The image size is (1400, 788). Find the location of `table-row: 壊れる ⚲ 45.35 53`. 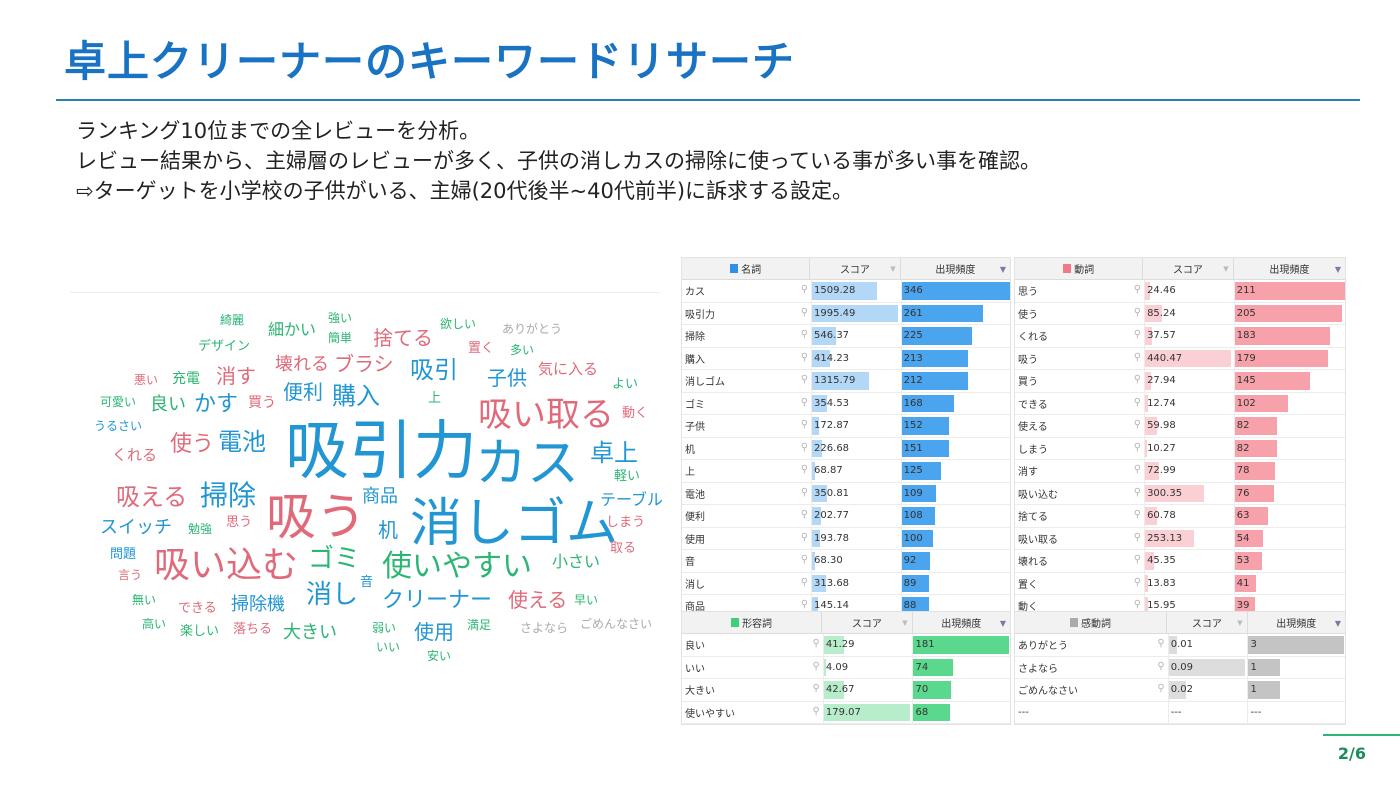

table-row: 壊れる ⚲ 45.35 53 is located at coordinates (1180, 561).